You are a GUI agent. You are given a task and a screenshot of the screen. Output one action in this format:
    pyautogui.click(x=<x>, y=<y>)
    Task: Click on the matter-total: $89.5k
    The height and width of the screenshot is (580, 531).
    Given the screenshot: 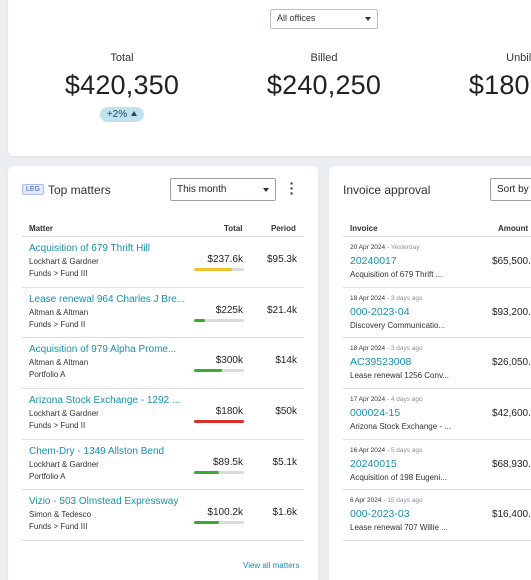 What is the action you would take?
    pyautogui.click(x=227, y=462)
    